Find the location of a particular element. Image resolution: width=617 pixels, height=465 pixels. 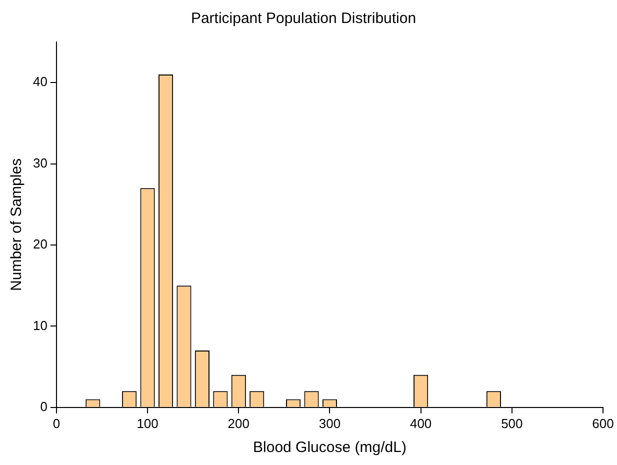

x-tick-label: 0 is located at coordinates (56, 423).